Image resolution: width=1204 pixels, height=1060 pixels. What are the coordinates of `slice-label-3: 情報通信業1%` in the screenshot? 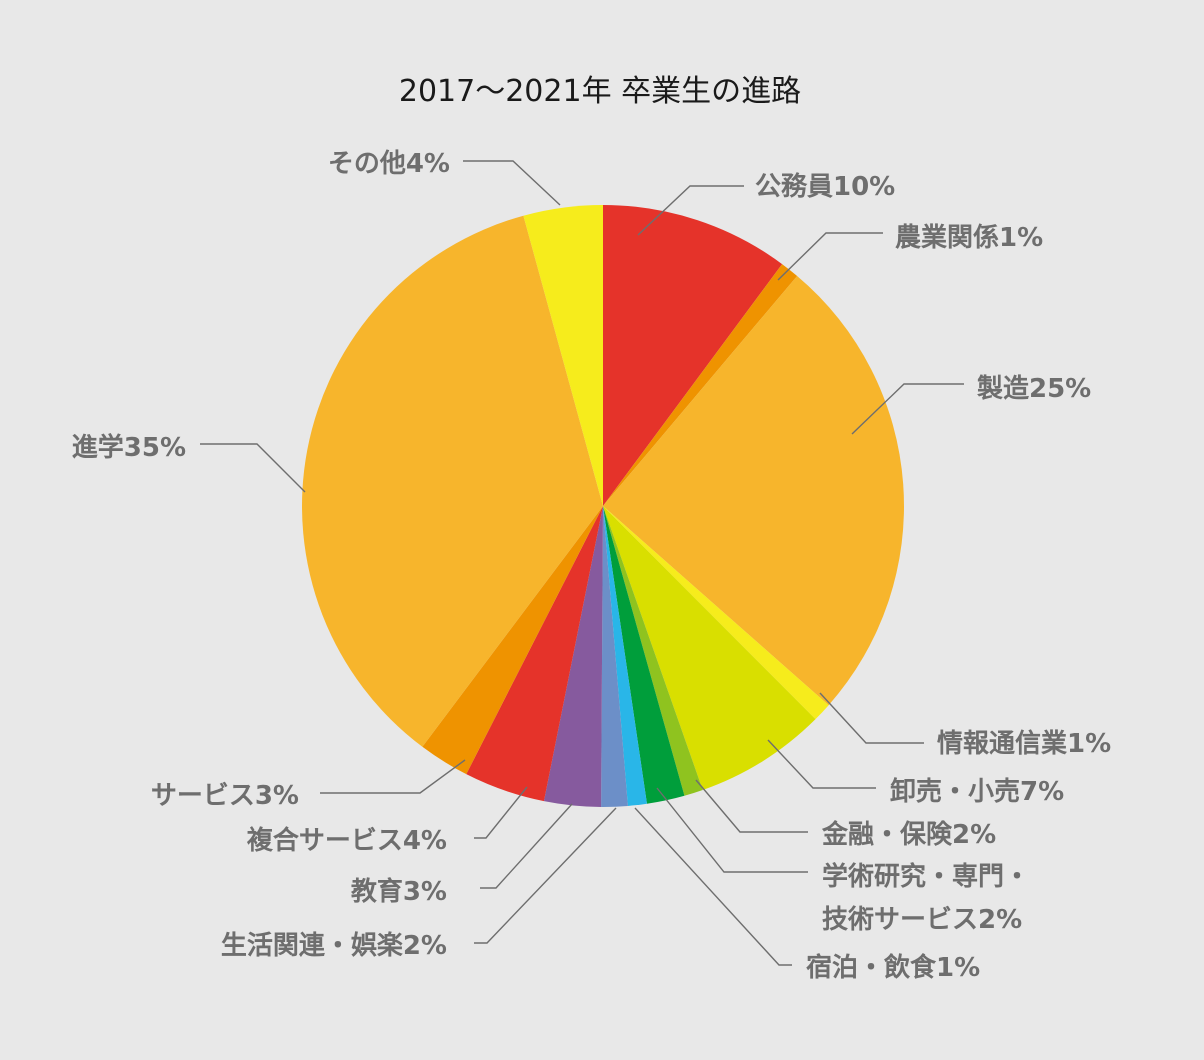 It's located at (1024, 744).